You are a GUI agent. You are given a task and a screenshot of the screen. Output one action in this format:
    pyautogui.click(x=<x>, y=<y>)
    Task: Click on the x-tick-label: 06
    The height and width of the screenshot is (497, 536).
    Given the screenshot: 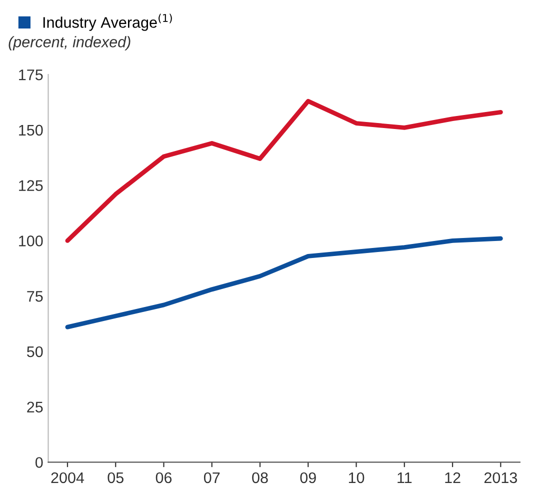 What is the action you would take?
    pyautogui.click(x=164, y=478)
    